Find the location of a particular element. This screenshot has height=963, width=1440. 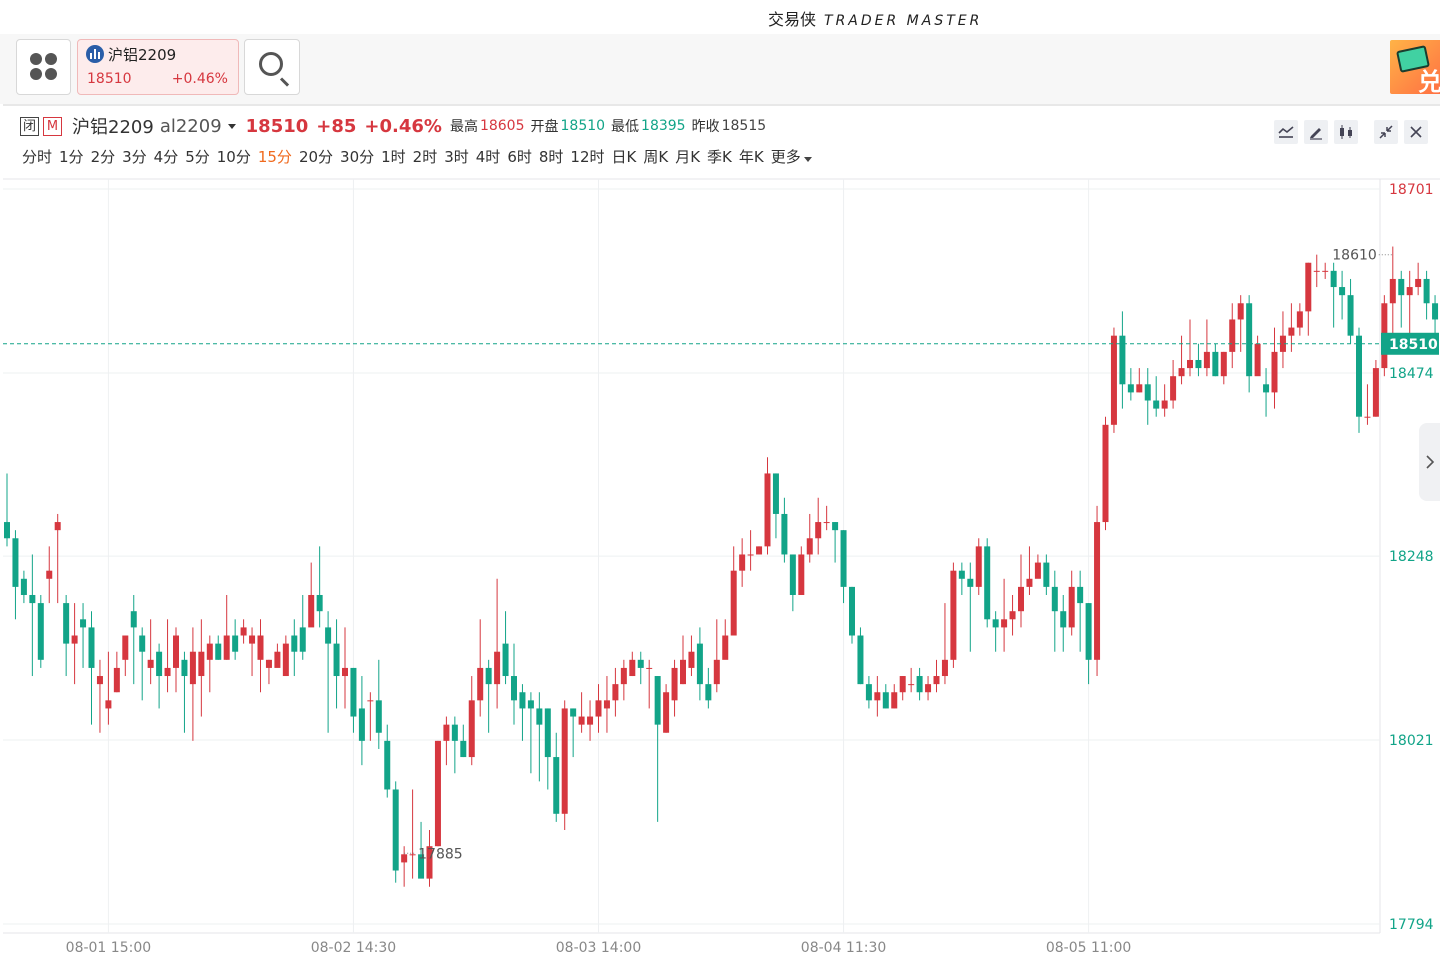

high-value: 18605 is located at coordinates (502, 126).